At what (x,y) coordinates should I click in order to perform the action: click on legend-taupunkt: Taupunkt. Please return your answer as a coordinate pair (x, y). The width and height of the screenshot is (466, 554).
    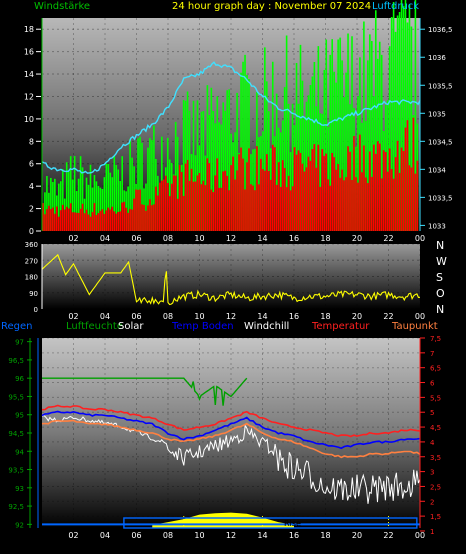
    Looking at the image, I should click on (415, 326).